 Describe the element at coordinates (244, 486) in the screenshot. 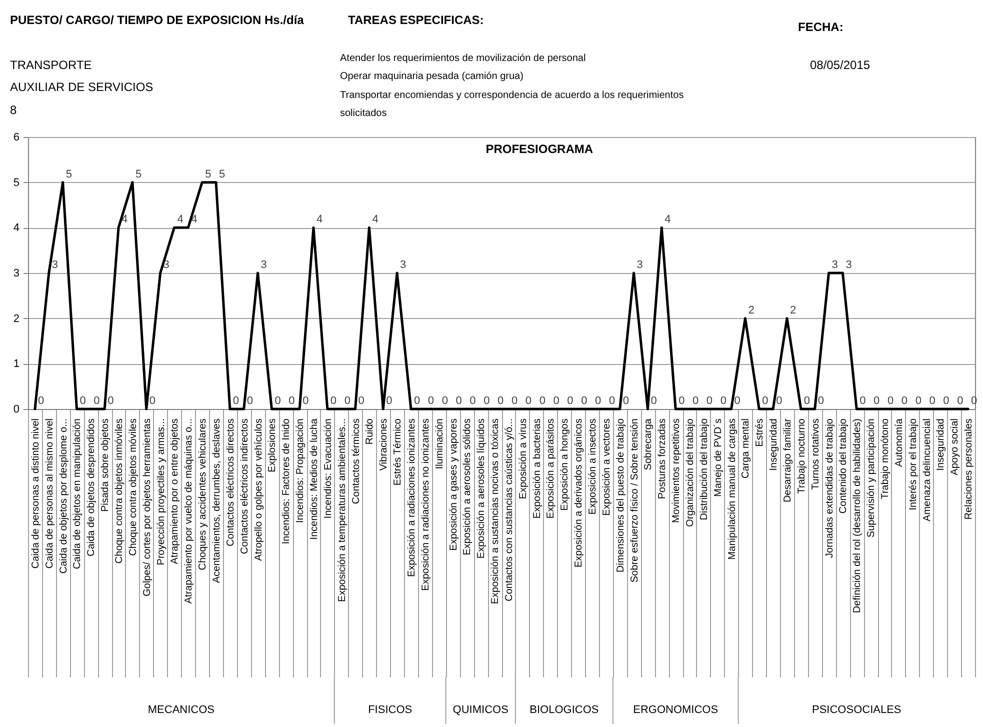

I see `x-tick-label: Contactos eléctricos indirectos` at that location.